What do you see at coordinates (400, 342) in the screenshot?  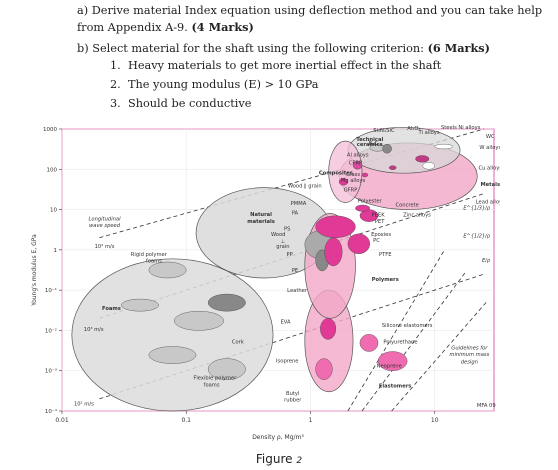 I see `material-label: Polyurethane` at bounding box center [400, 342].